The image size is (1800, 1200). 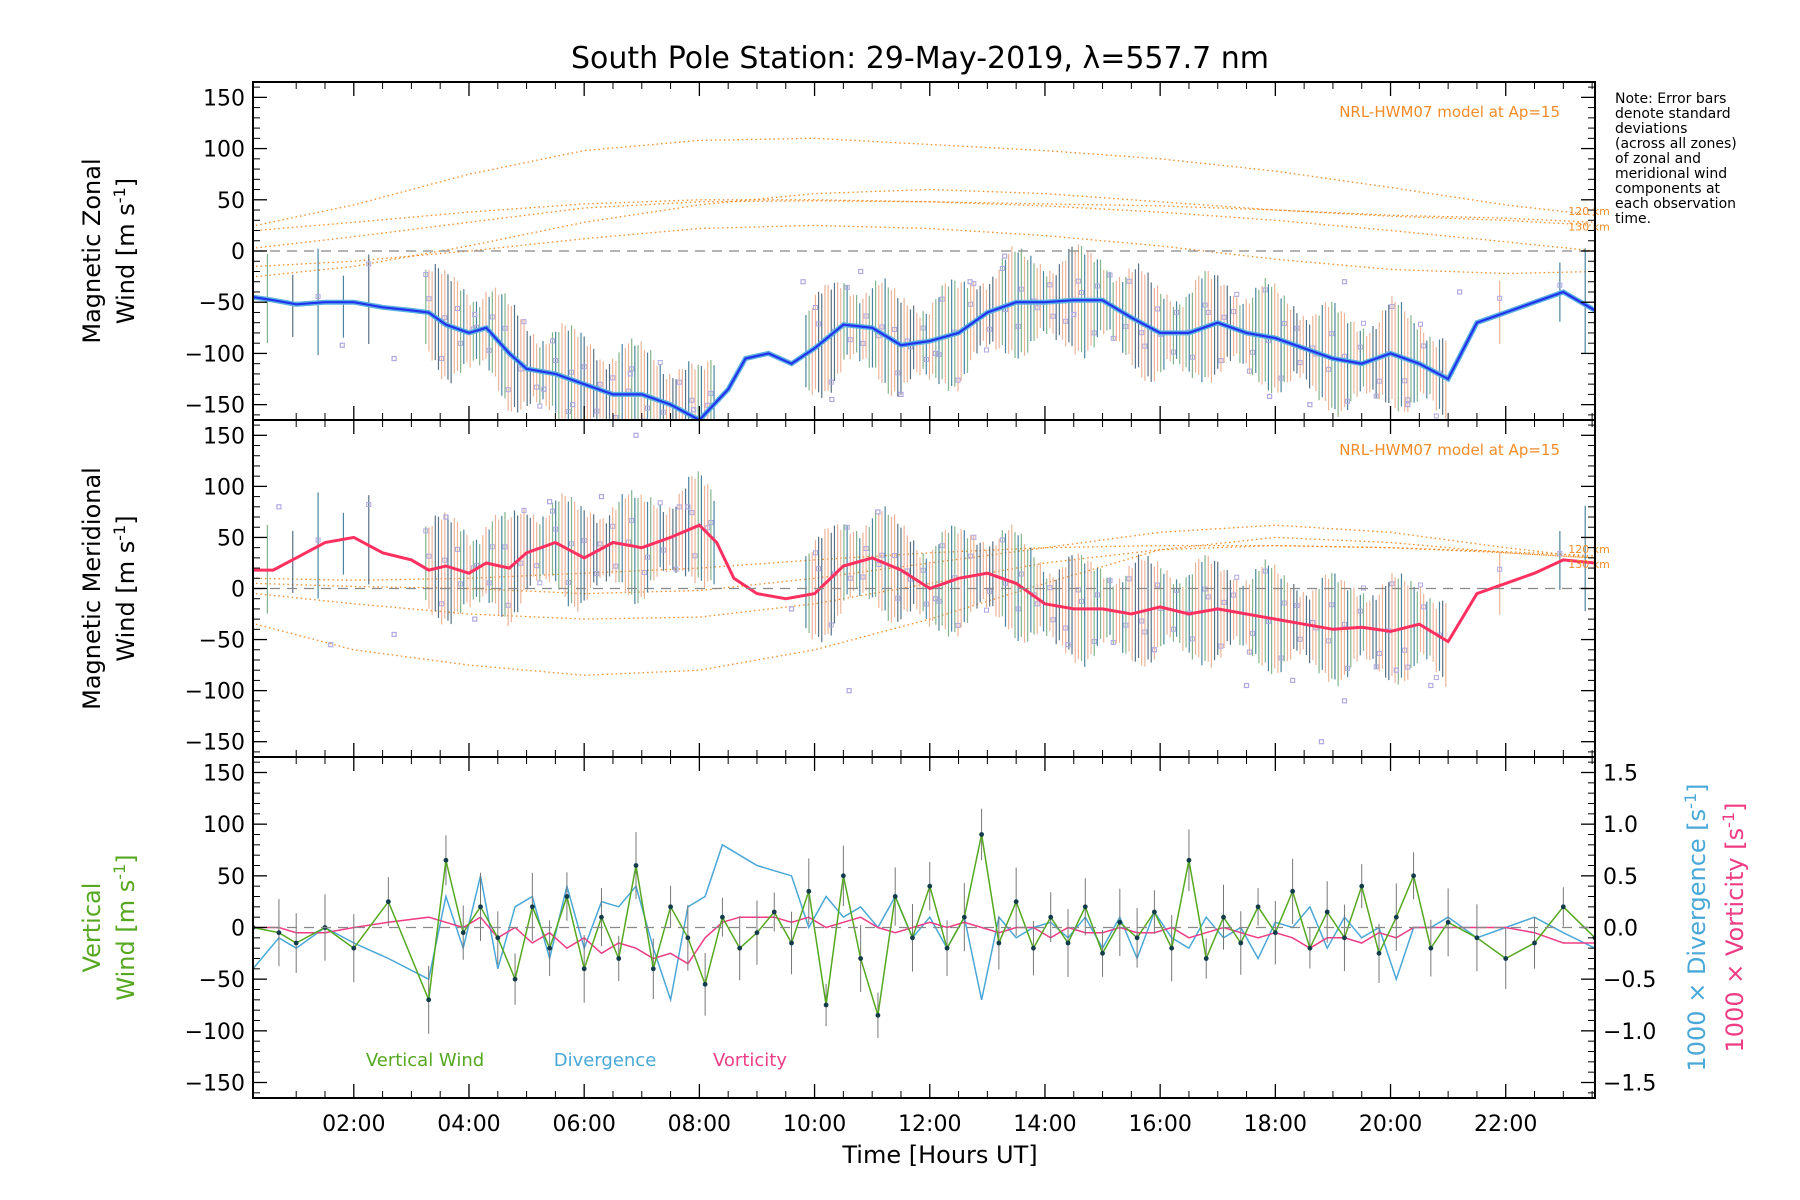 What do you see at coordinates (215, 743) in the screenshot?
I see `y-tick-label: −150` at bounding box center [215, 743].